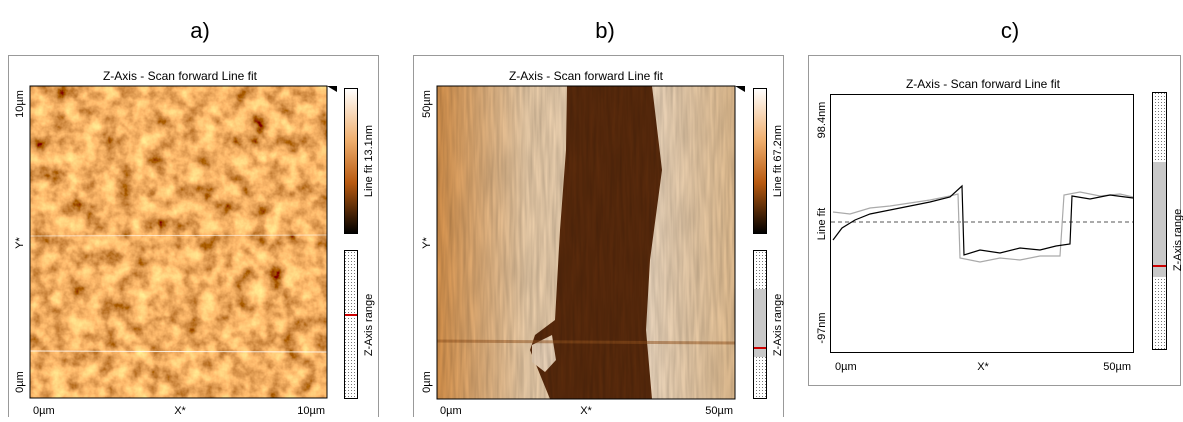 This screenshot has width=1183, height=422. What do you see at coordinates (822, 224) in the screenshot?
I see `y-axis-name: Line fit` at bounding box center [822, 224].